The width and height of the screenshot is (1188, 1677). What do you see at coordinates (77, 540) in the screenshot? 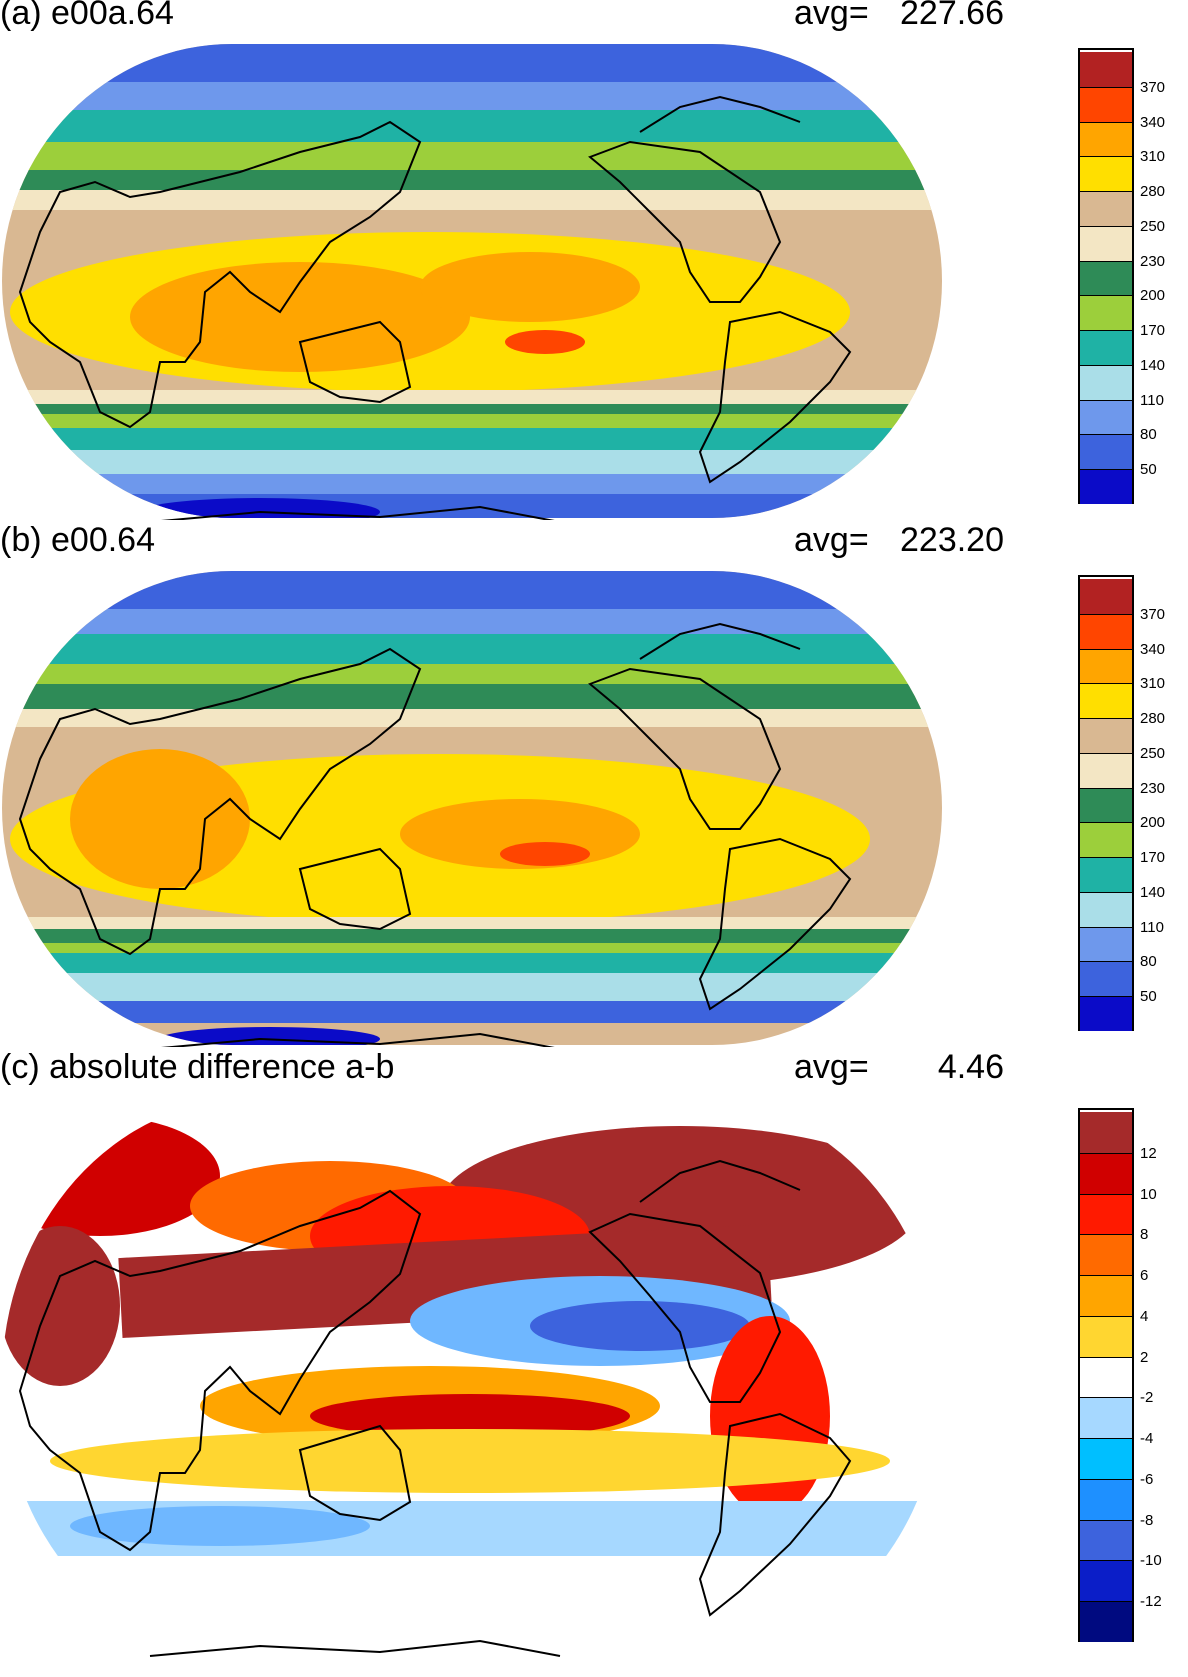
I see `panel-title: (b) e00.64` at bounding box center [77, 540].